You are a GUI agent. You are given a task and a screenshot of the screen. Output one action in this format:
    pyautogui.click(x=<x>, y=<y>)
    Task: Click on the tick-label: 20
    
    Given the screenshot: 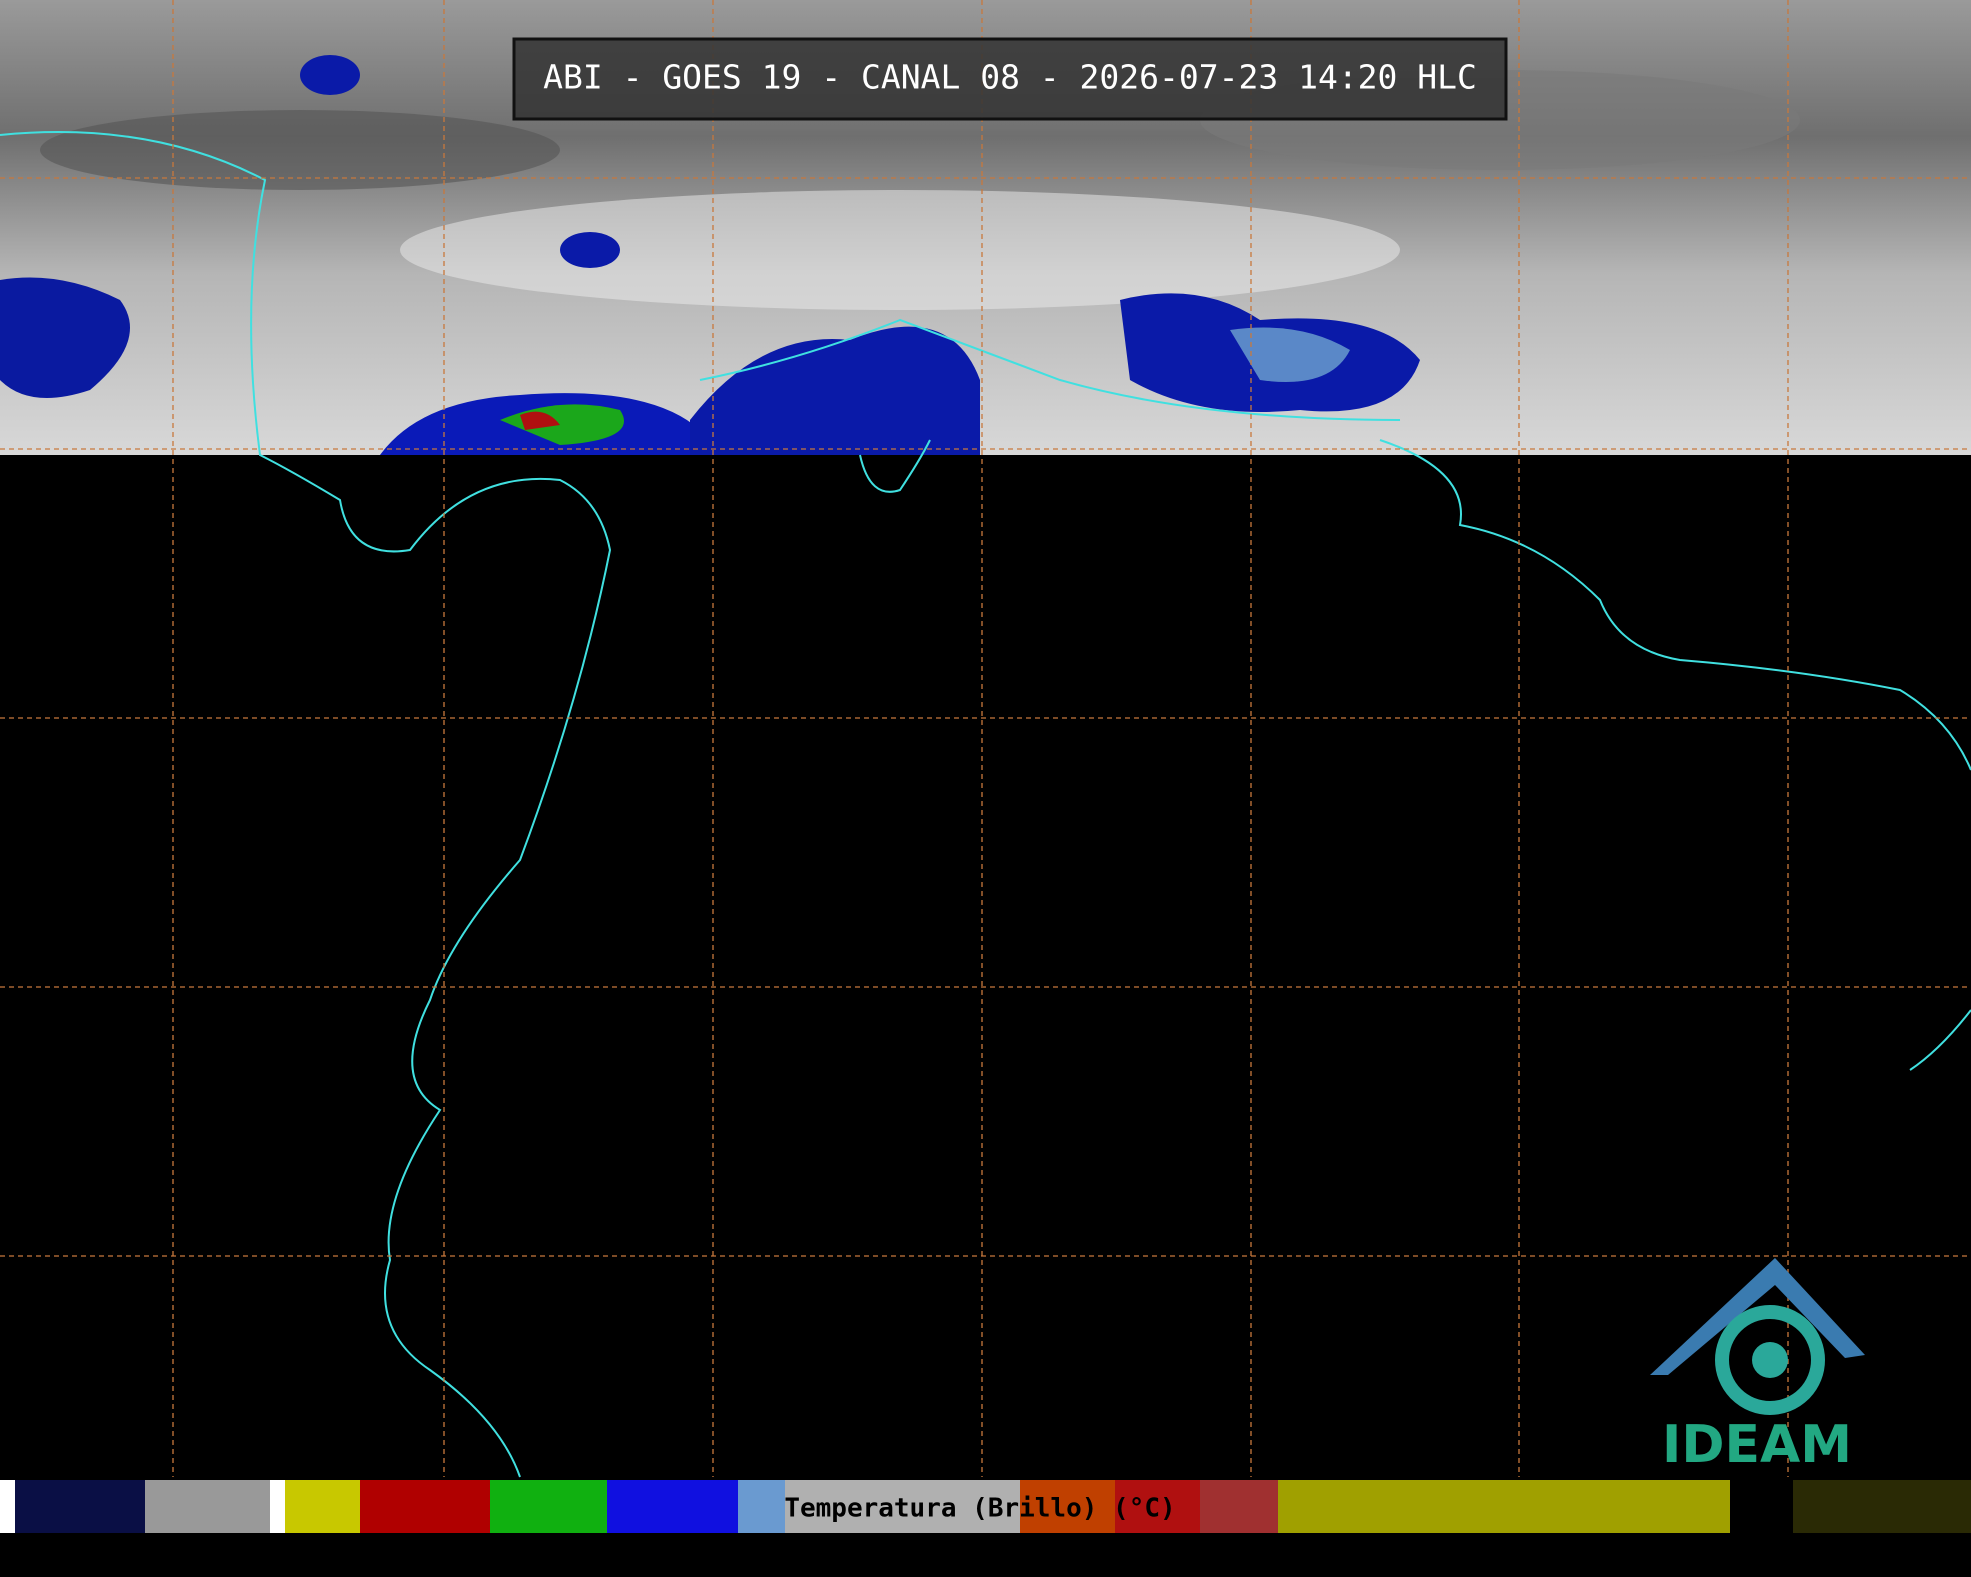 What is the action you would take?
    pyautogui.click(x=1541, y=1565)
    